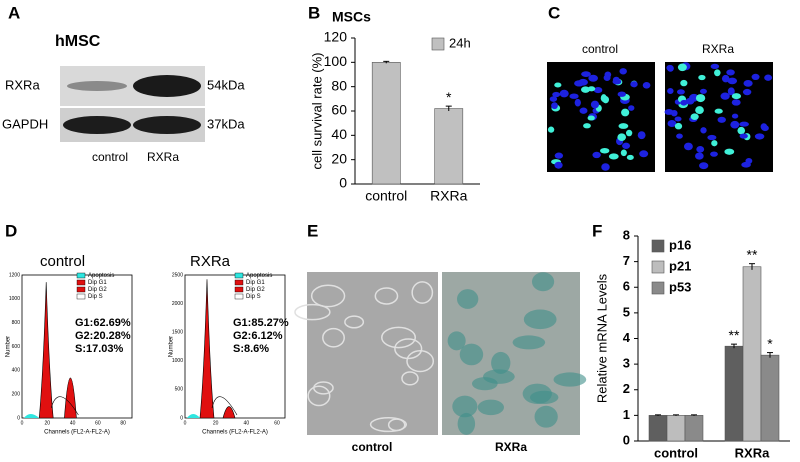  What do you see at coordinates (554, 12) in the screenshot?
I see `panel-letter: C` at bounding box center [554, 12].